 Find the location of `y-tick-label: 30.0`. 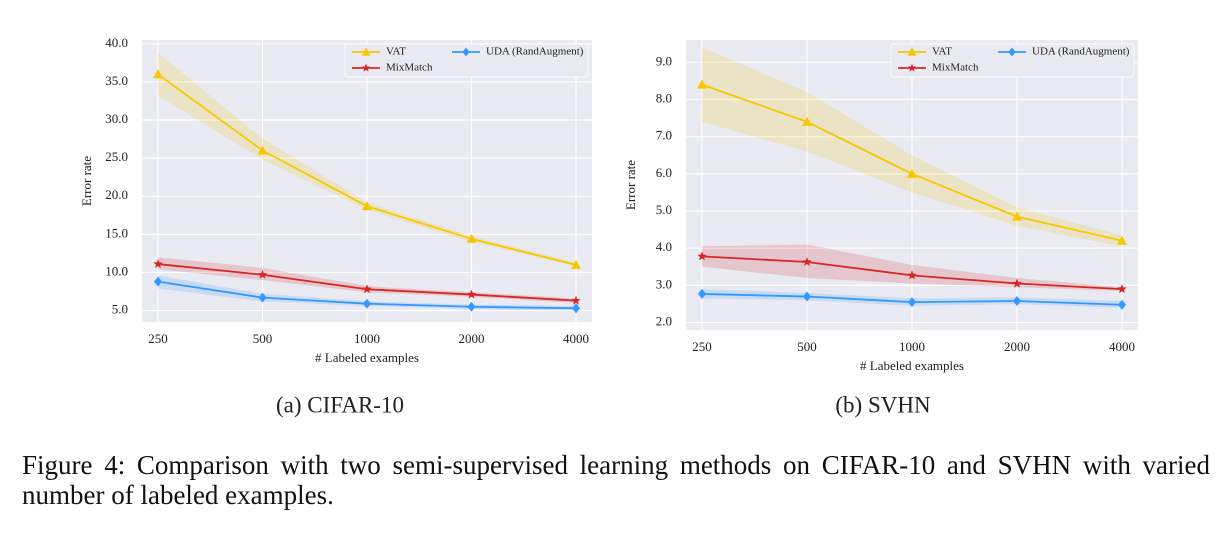

y-tick-label: 30.0 is located at coordinates (116, 118).